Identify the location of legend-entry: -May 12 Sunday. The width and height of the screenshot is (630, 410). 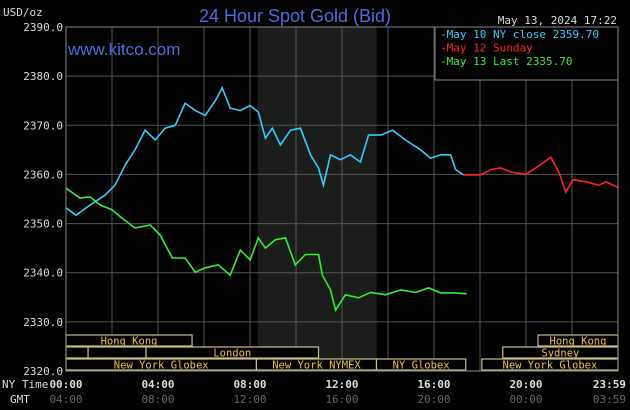
(486, 48).